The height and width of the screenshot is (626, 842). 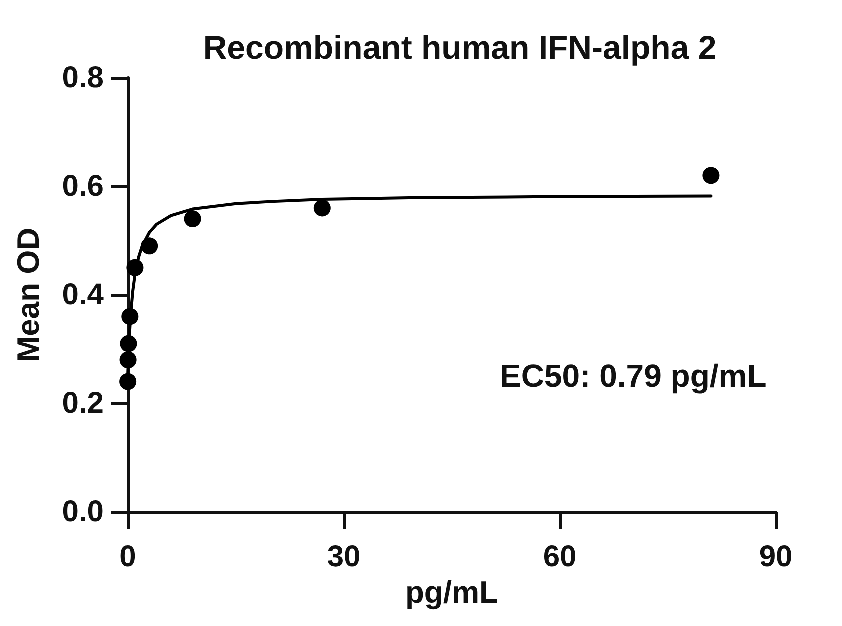 What do you see at coordinates (460, 47) in the screenshot?
I see `chart-title: Recombinant human IFN-alpha 2` at bounding box center [460, 47].